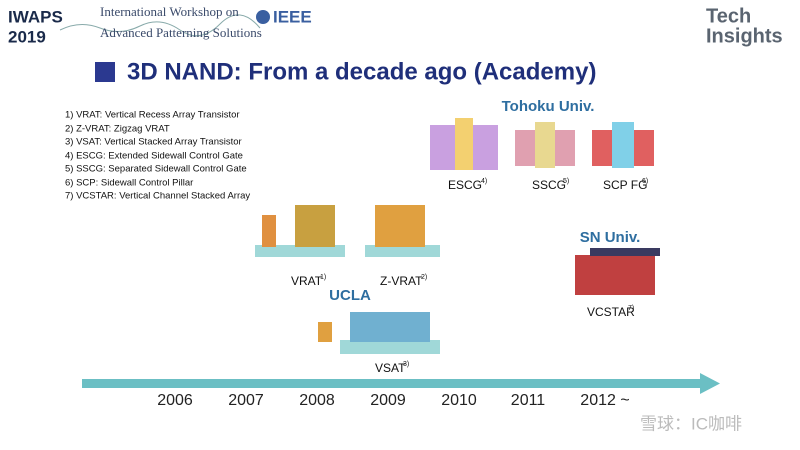 The image size is (800, 450). What do you see at coordinates (691, 423) in the screenshot?
I see `watermark: 雪球：IC咖啡` at bounding box center [691, 423].